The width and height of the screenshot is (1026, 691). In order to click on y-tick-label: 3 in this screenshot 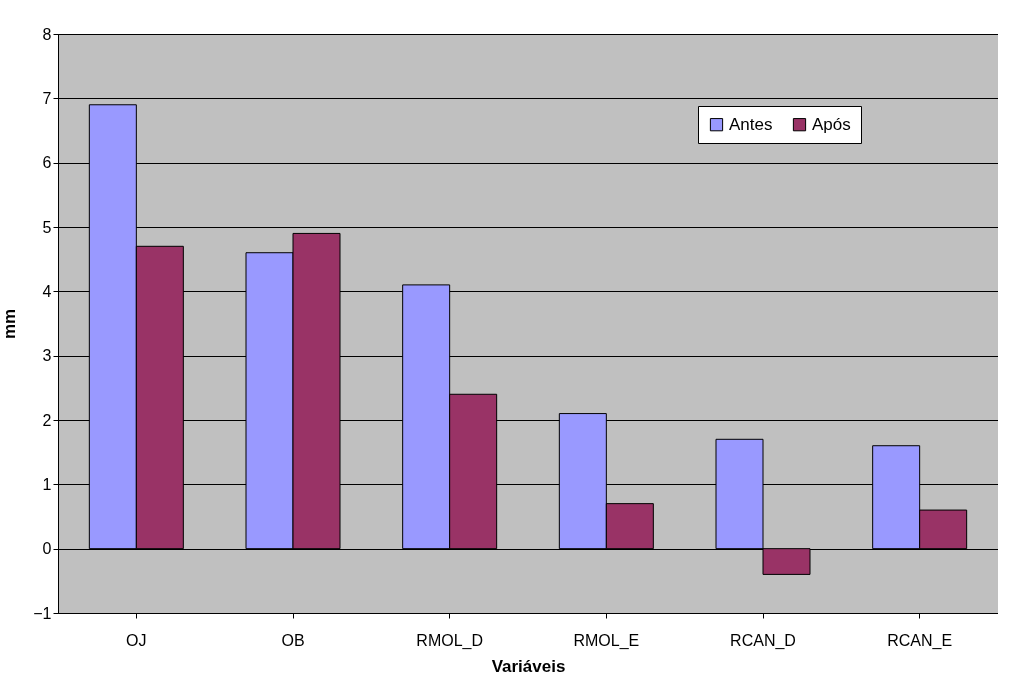, I will do `click(47, 356)`.